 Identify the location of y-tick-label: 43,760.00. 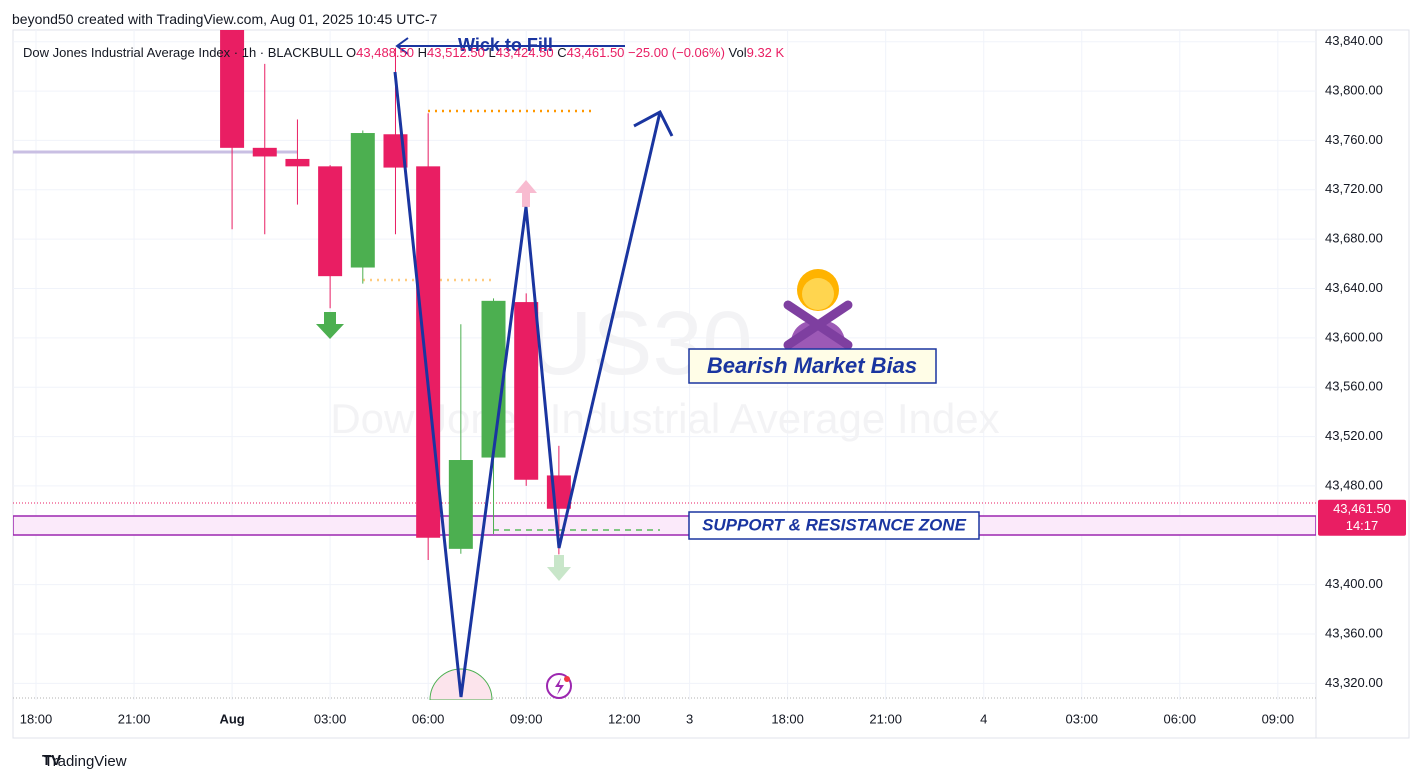
(1354, 139).